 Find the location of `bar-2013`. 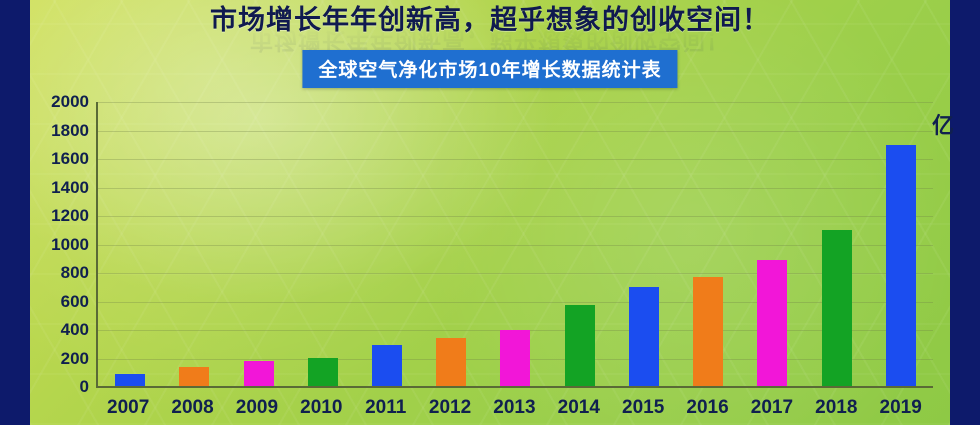

bar-2013 is located at coordinates (515, 358).